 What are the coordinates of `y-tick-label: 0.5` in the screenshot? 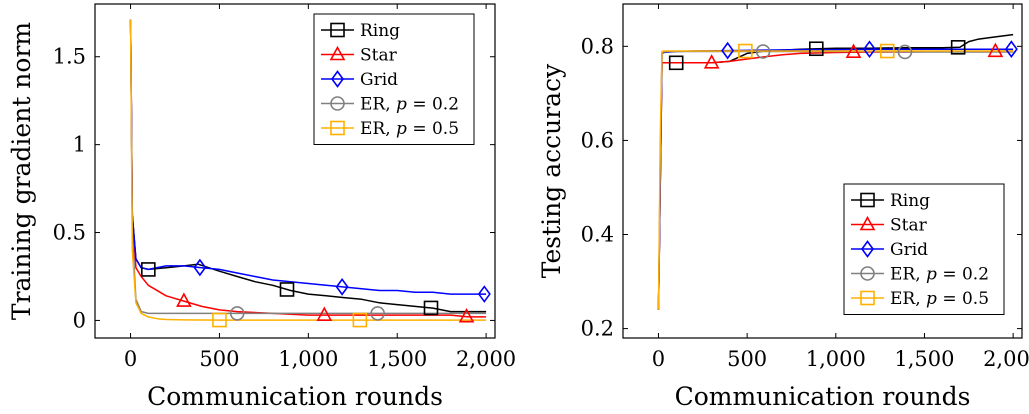 It's located at (69, 233).